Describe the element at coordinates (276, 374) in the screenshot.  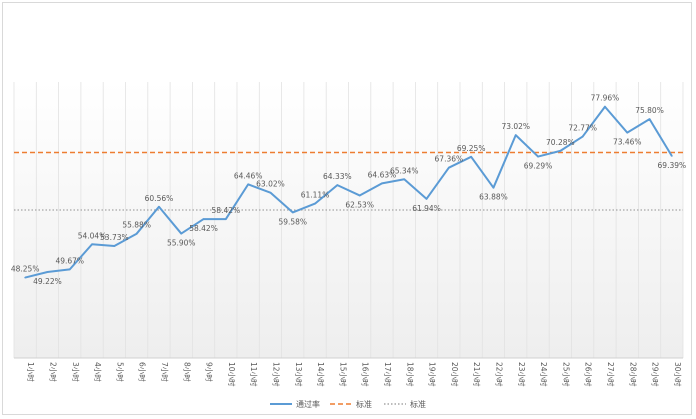
I see `x-tick-label: 12小时` at that location.